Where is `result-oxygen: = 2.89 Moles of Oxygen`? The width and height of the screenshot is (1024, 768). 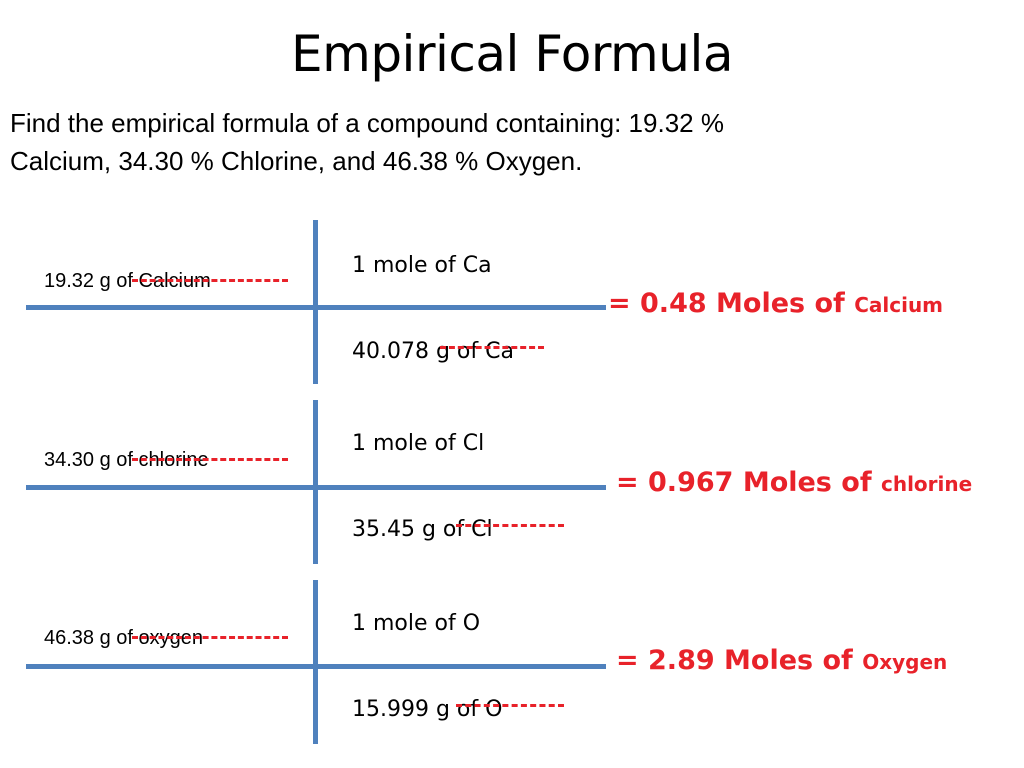 result-oxygen: = 2.89 Moles of Oxygen is located at coordinates (781, 661).